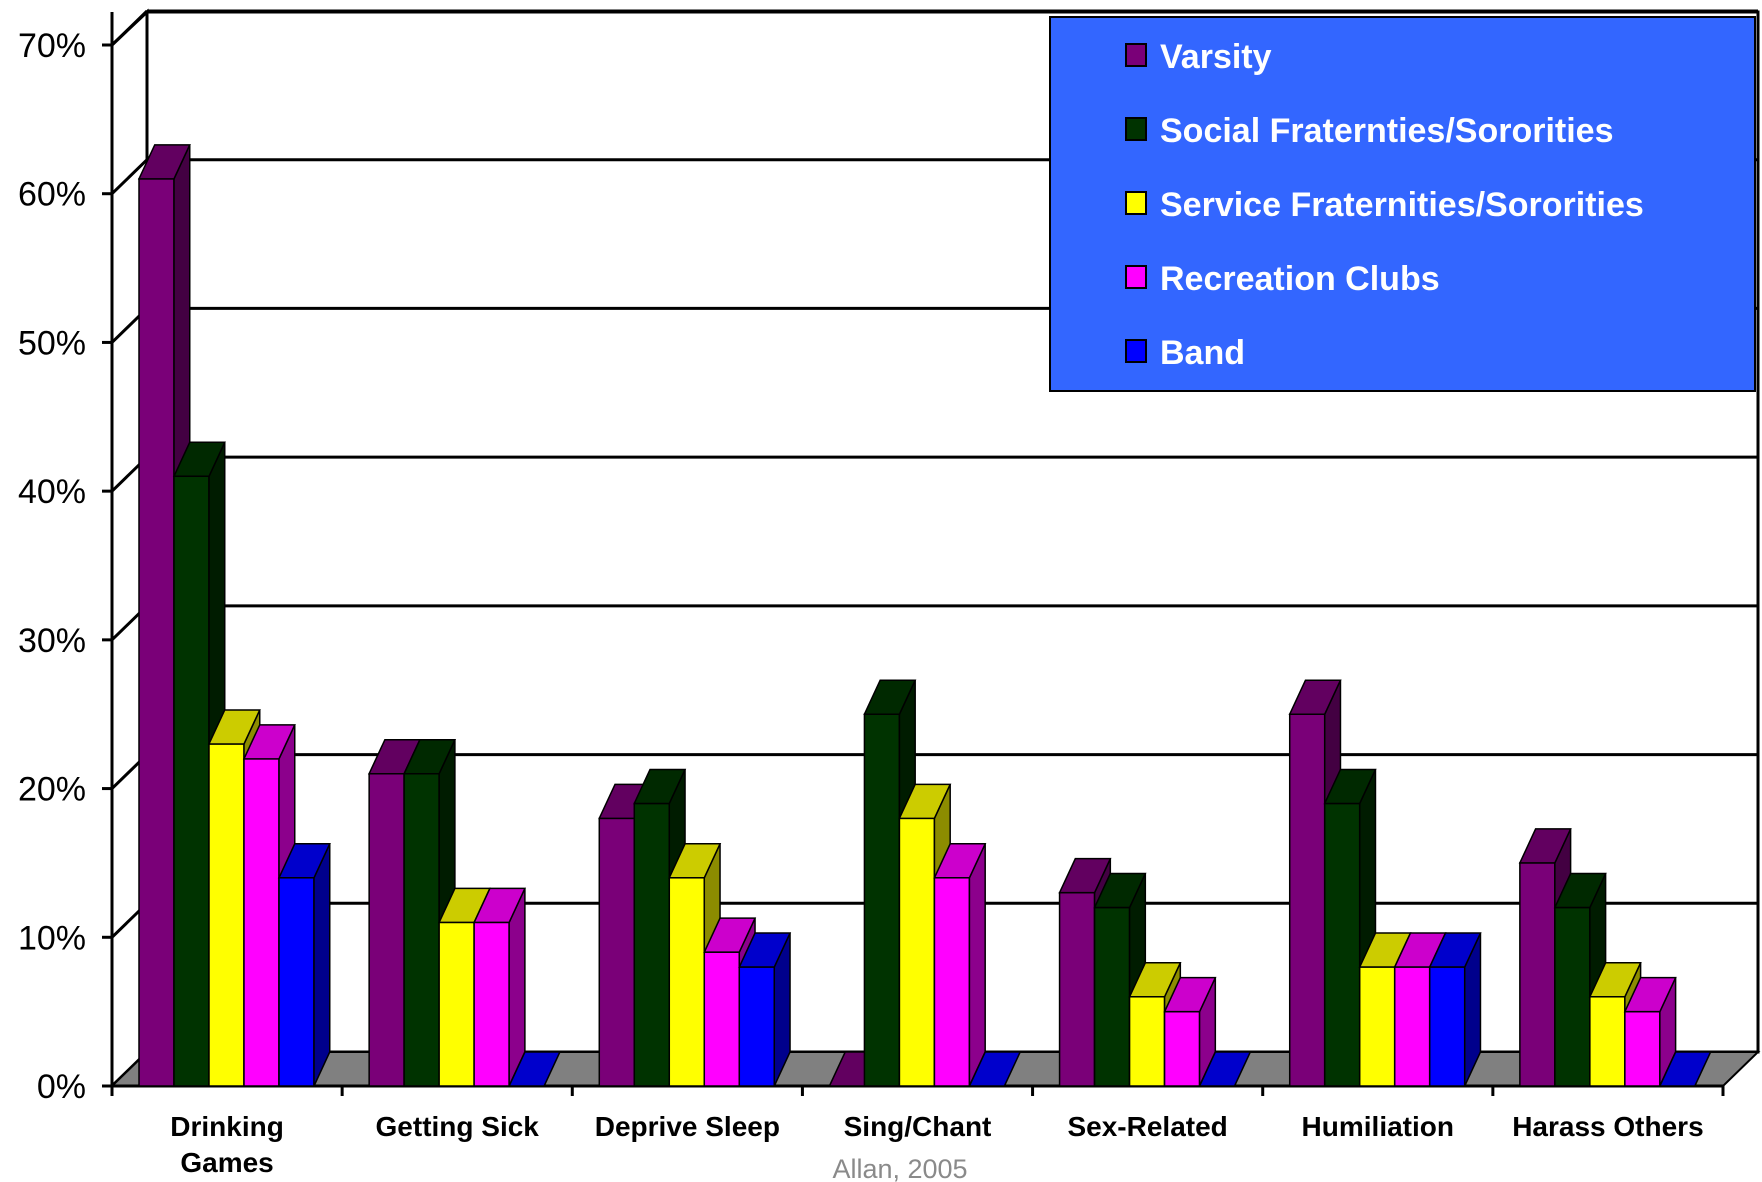  I want to click on y-tick-label: 60%, so click(52, 195).